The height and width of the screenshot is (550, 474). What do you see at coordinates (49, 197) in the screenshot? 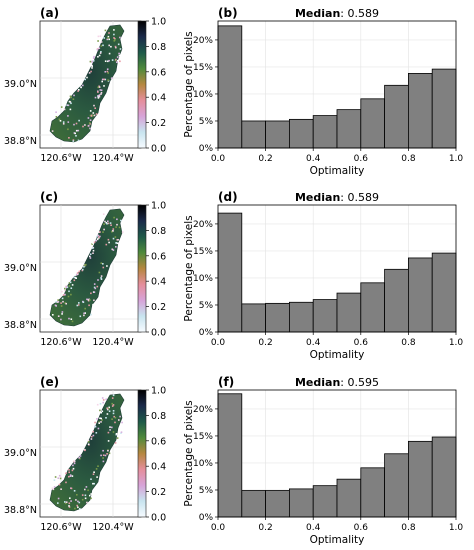
I see `map-panel-label: (c)` at bounding box center [49, 197].